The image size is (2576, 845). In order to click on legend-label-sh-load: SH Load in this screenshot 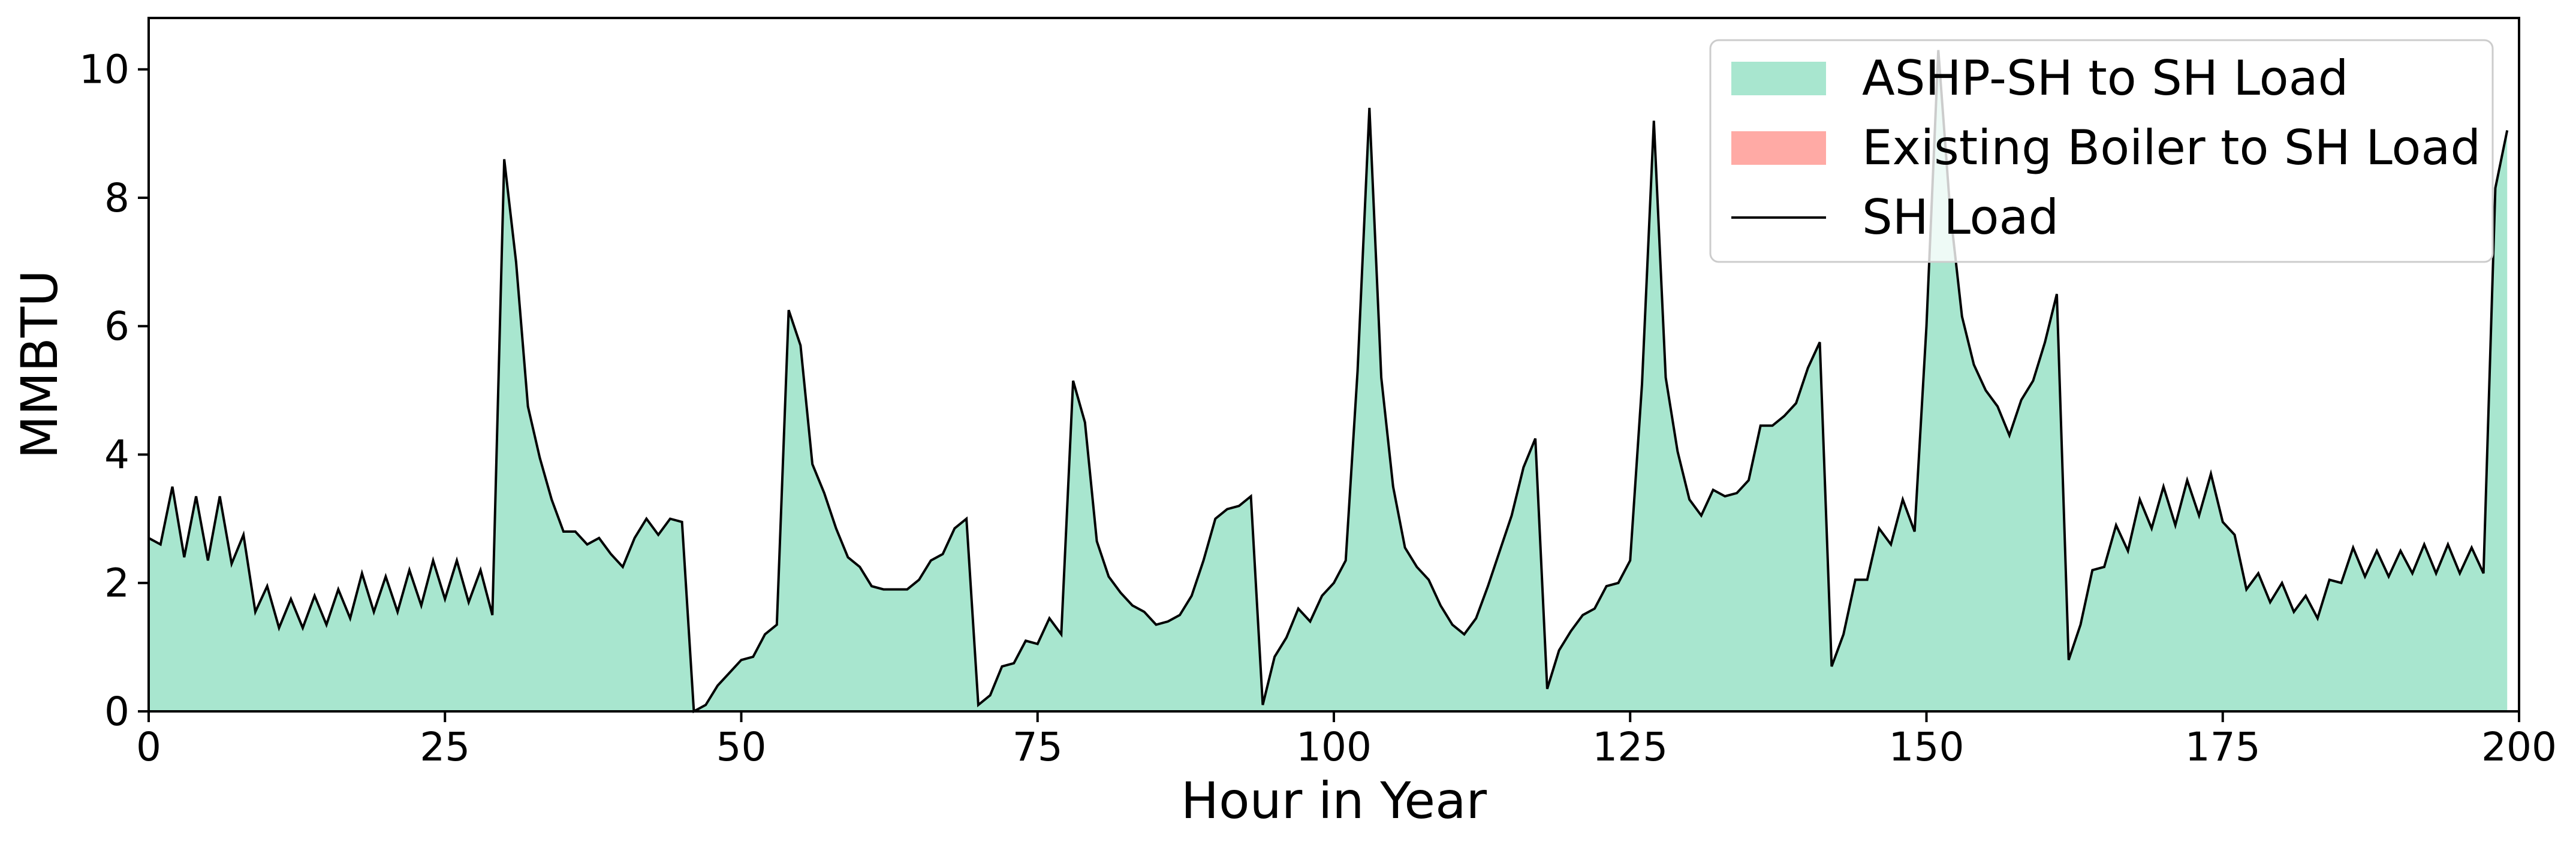, I will do `click(1961, 217)`.